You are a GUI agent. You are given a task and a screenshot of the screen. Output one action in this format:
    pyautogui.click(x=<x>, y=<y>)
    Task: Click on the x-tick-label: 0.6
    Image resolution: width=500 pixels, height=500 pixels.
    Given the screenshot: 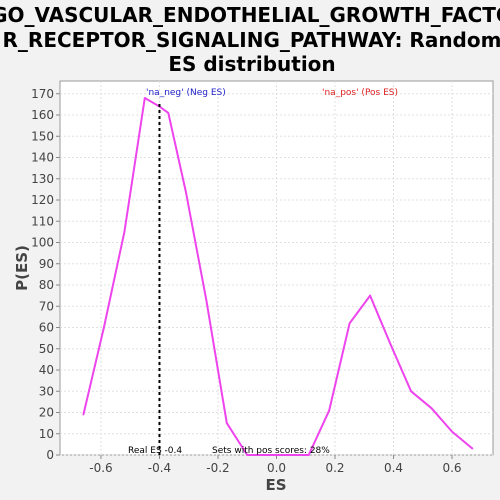 What is the action you would take?
    pyautogui.click(x=451, y=468)
    